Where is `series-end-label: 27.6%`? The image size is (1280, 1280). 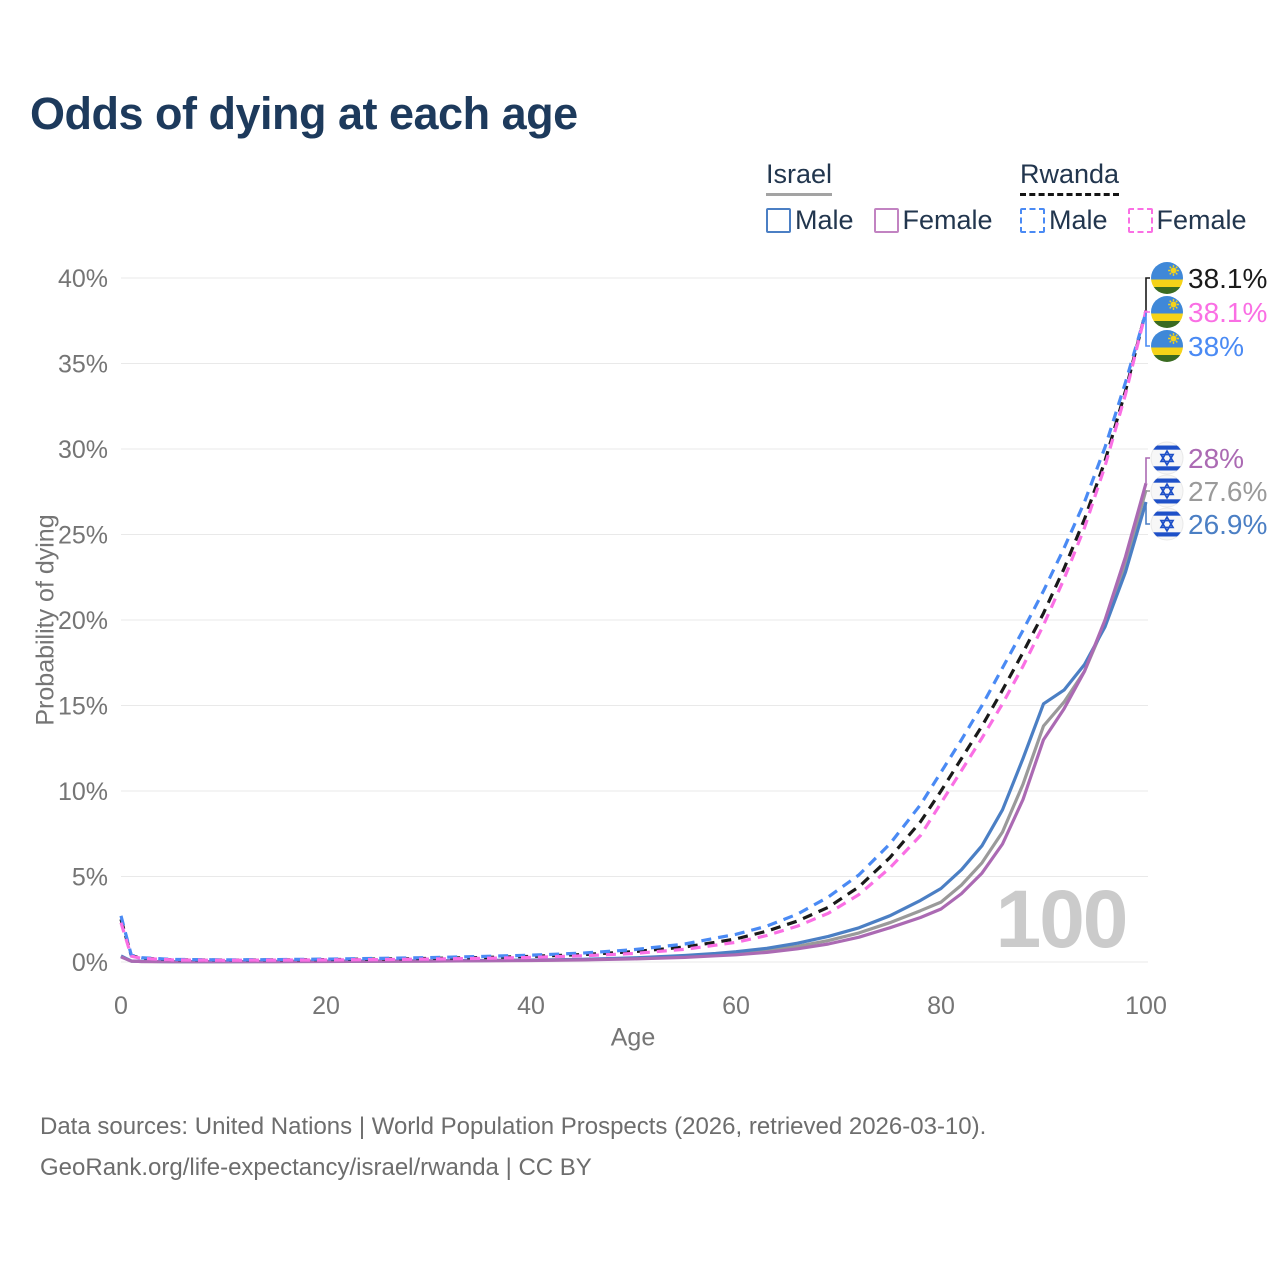
series-end-label: 27.6% is located at coordinates (1227, 491).